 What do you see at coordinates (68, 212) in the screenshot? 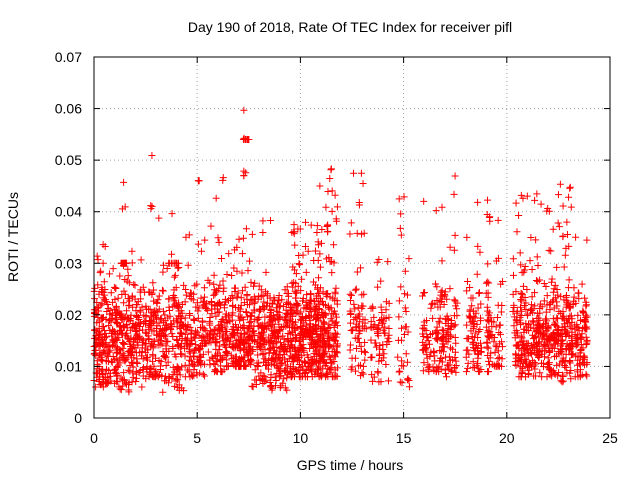
I see `y-tick-label: 0.04` at bounding box center [68, 212].